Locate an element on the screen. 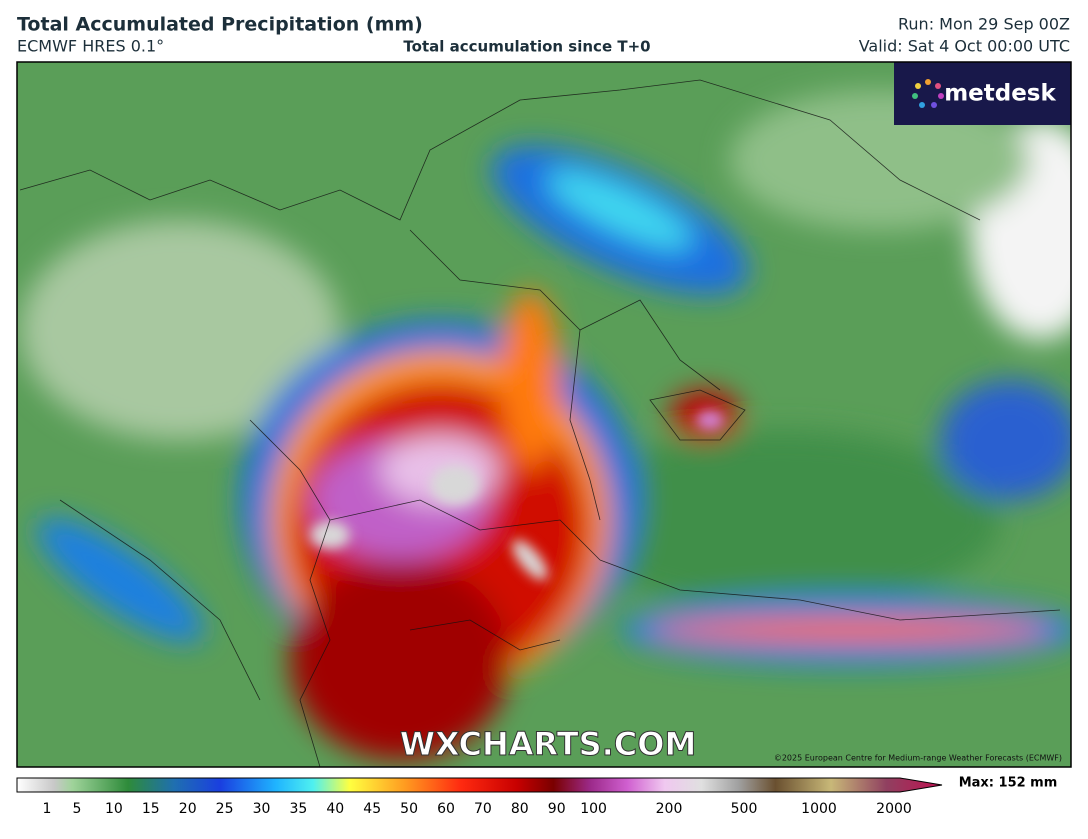 The height and width of the screenshot is (839, 1088). logo-text: metdesk is located at coordinates (1000, 94).